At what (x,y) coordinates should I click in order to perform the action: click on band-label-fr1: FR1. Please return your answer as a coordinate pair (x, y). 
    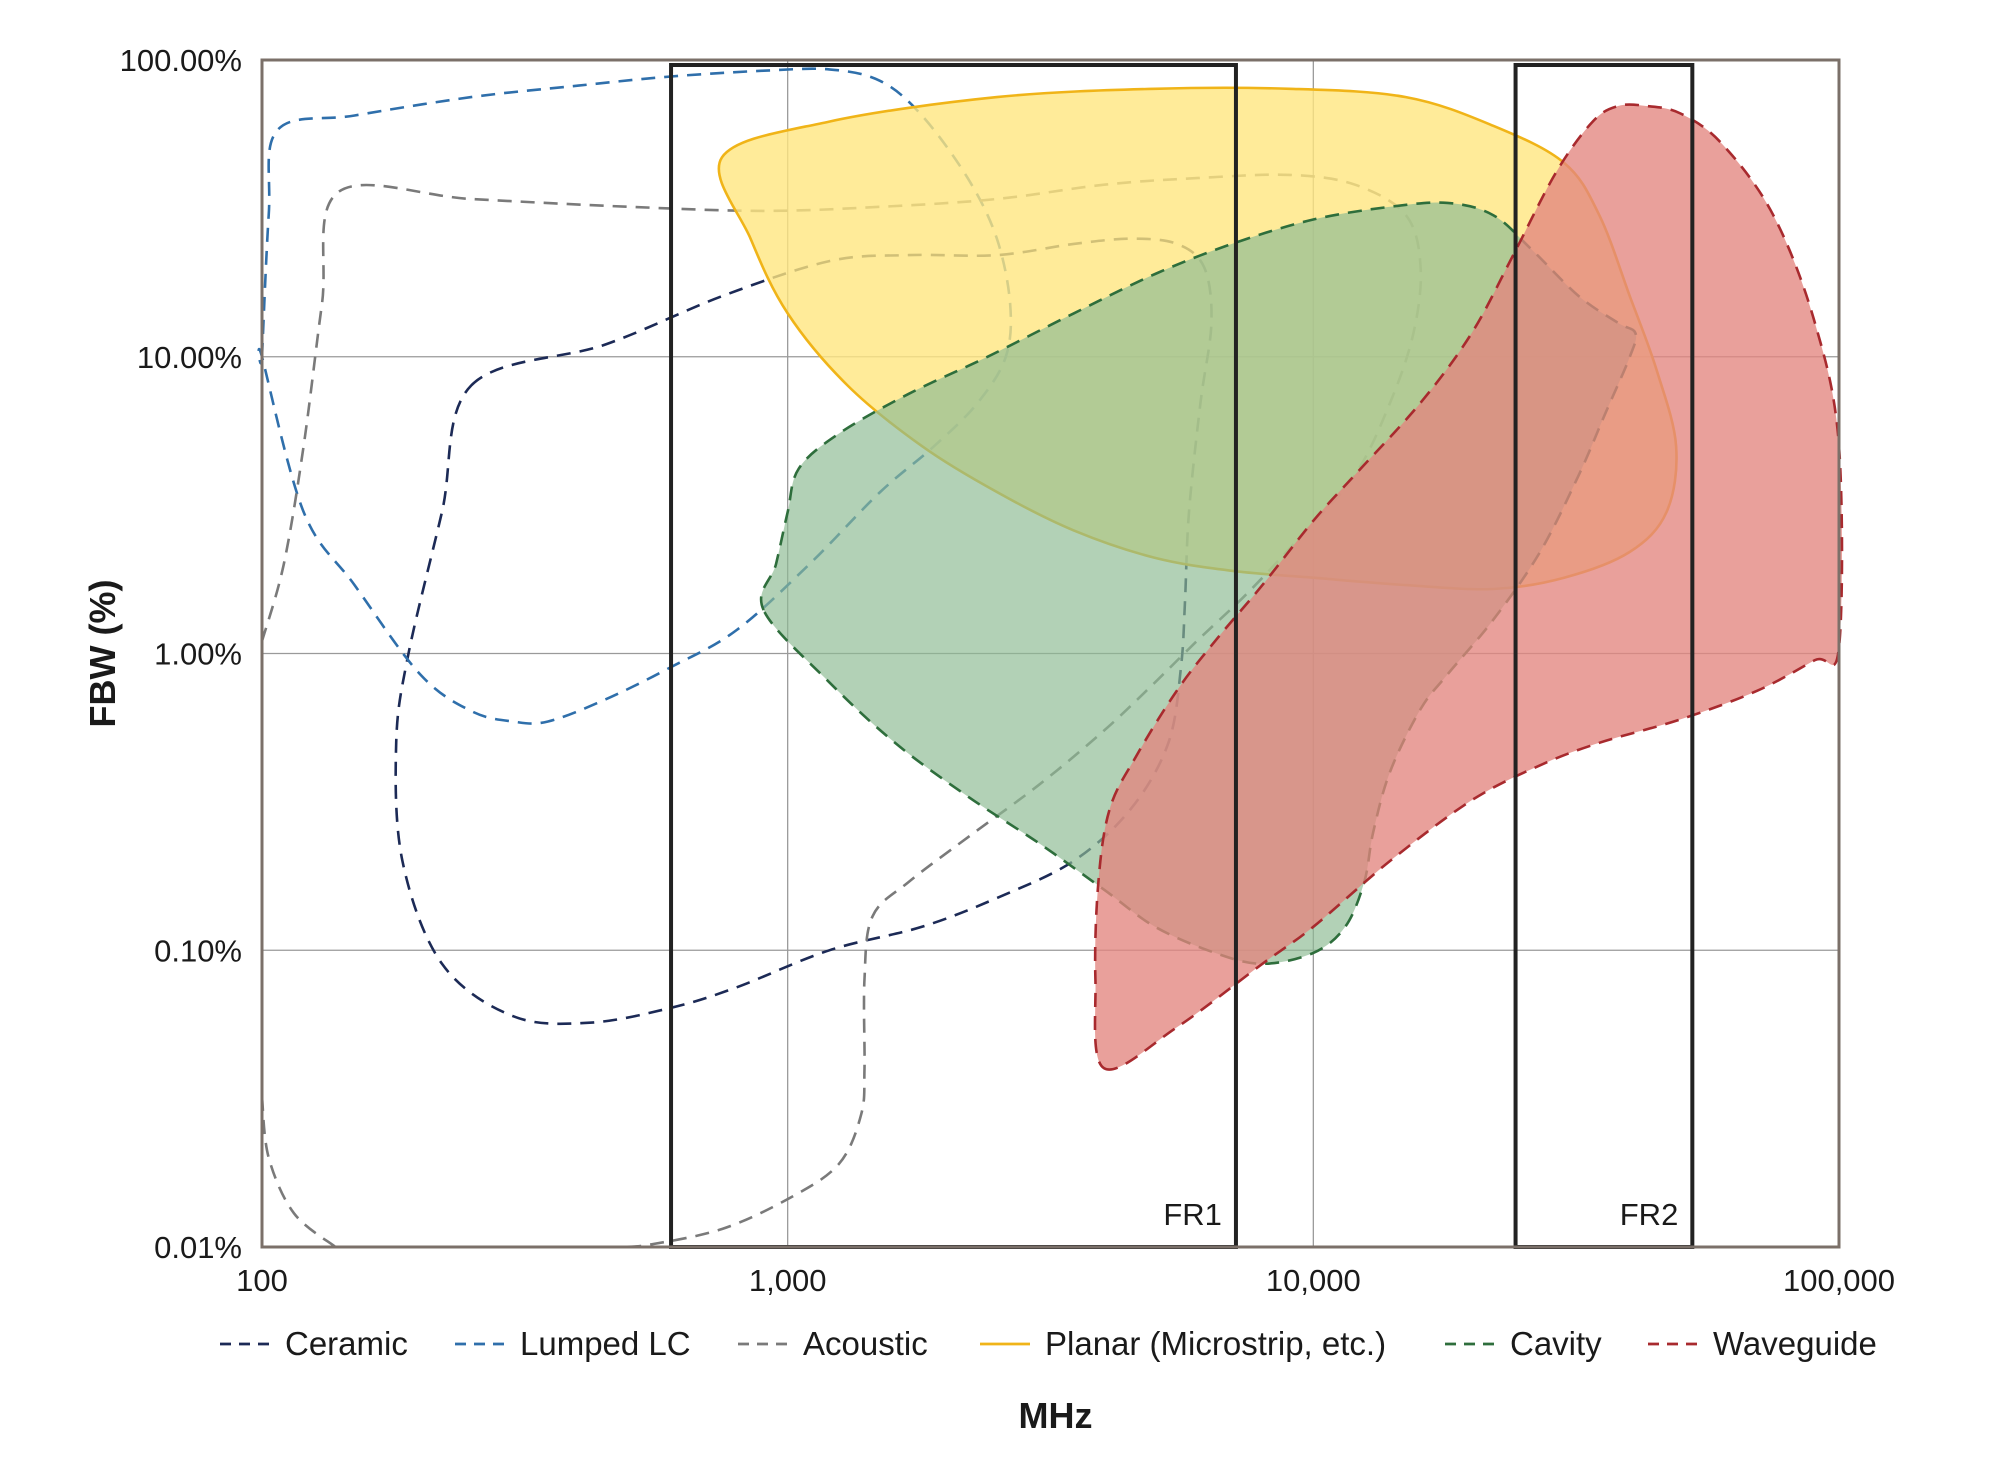
    Looking at the image, I should click on (1192, 1214).